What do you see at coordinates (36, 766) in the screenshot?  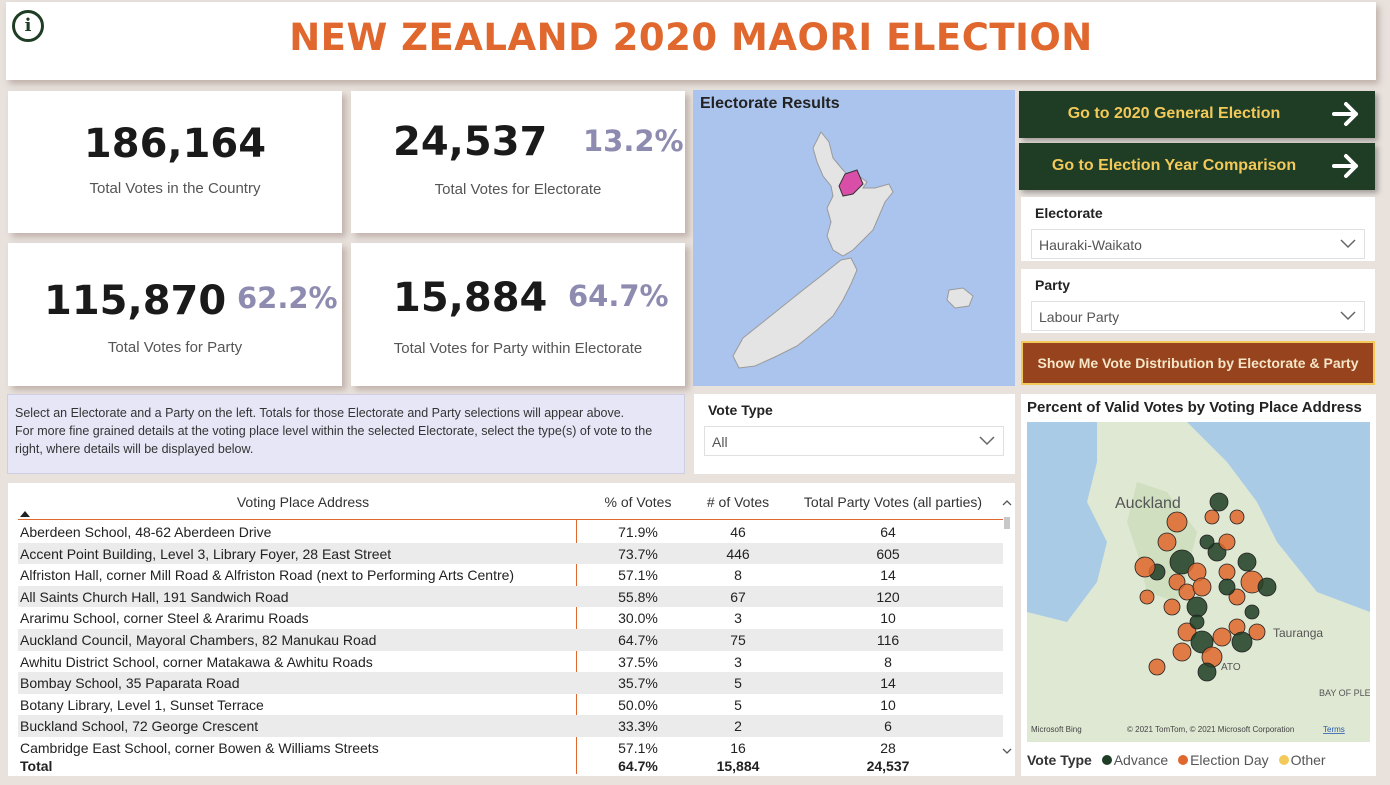 I see `total-label: Total` at bounding box center [36, 766].